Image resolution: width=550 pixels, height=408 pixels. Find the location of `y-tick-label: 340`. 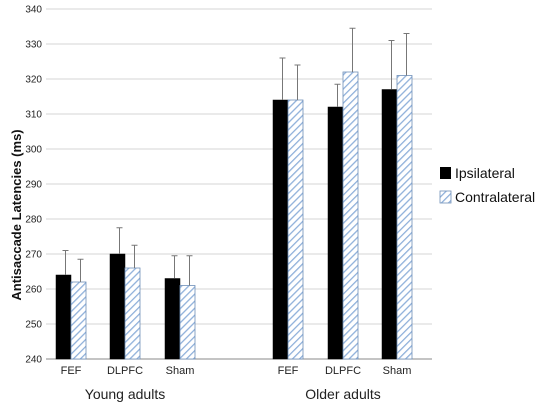

y-tick-label: 340 is located at coordinates (33, 10).